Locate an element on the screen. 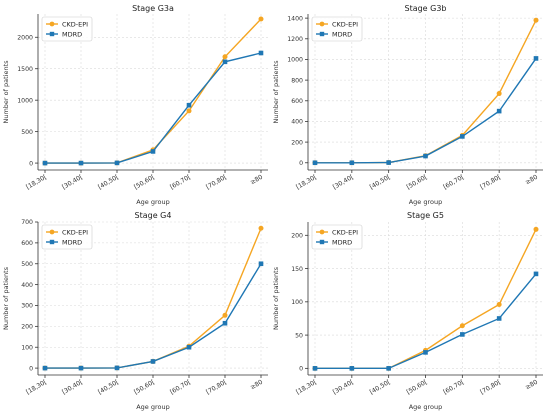 The width and height of the screenshot is (550, 412). y-tick-label: 700 is located at coordinates (27, 222).